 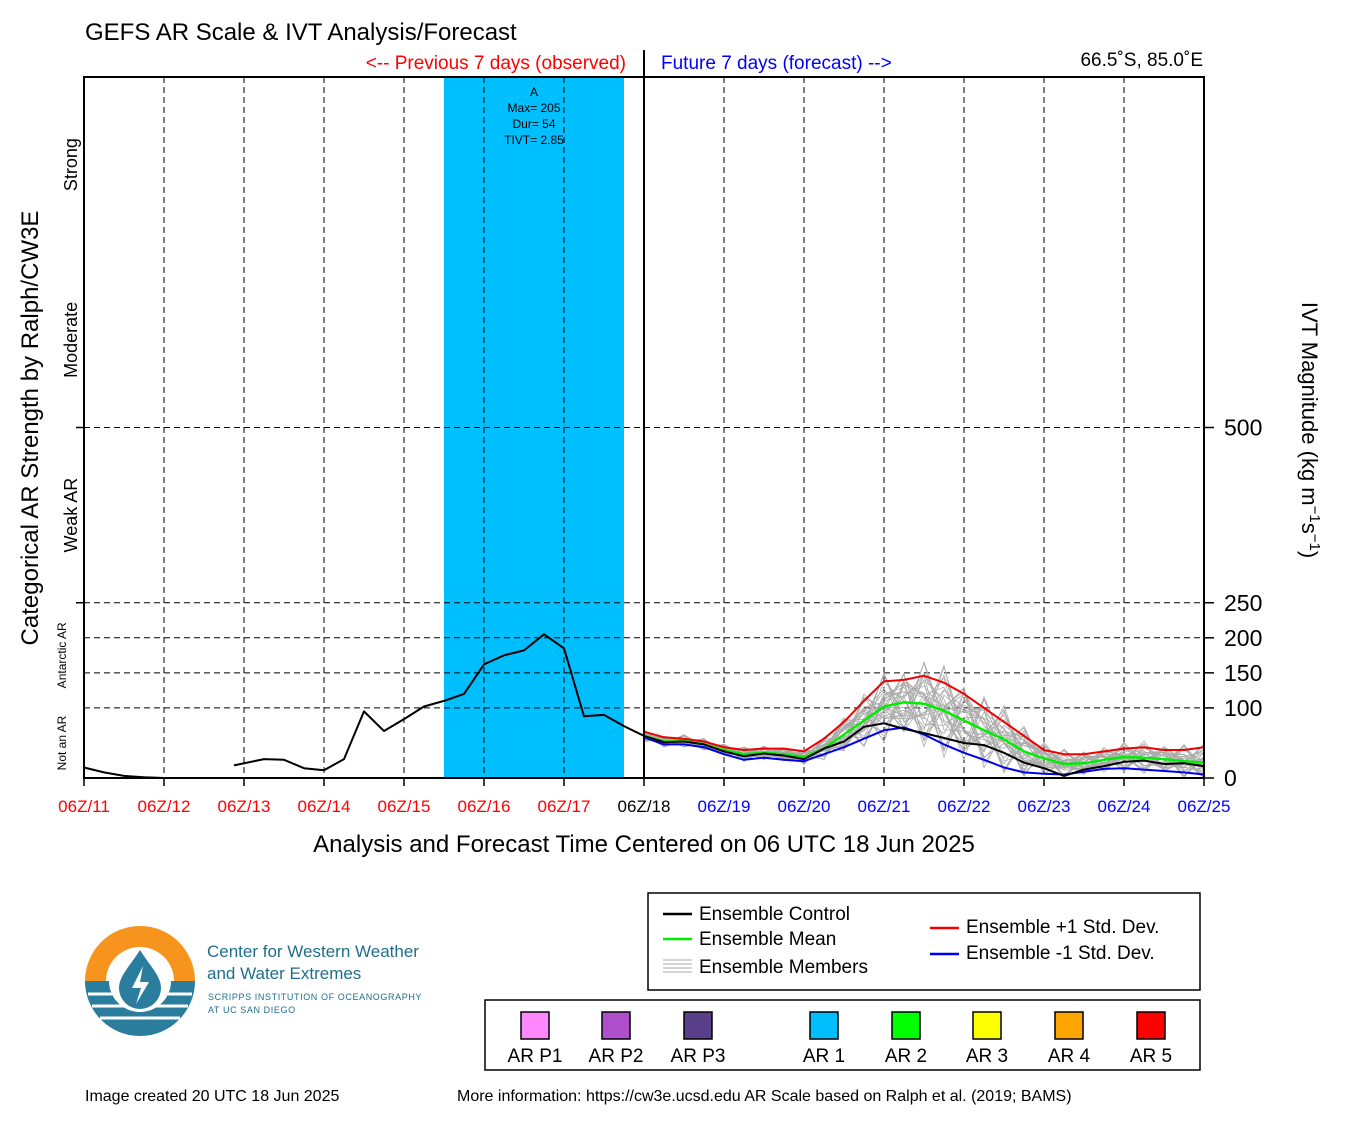 I want to click on ar-scale-legend-items: AR P1 AR P2 AR P3 AR 1 AR 2 AR 3 AR 4 AR 5, so click(x=840, y=1039).